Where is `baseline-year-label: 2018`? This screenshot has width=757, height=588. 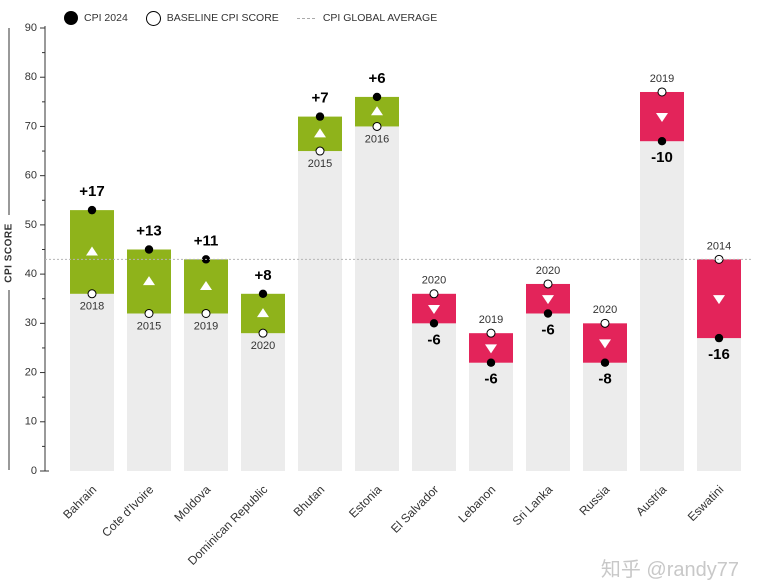
baseline-year-label: 2018 is located at coordinates (92, 307).